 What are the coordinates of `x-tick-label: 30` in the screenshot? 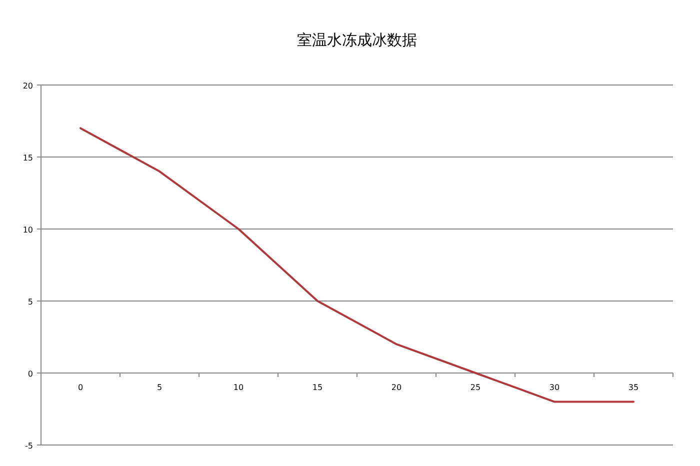 It's located at (554, 387).